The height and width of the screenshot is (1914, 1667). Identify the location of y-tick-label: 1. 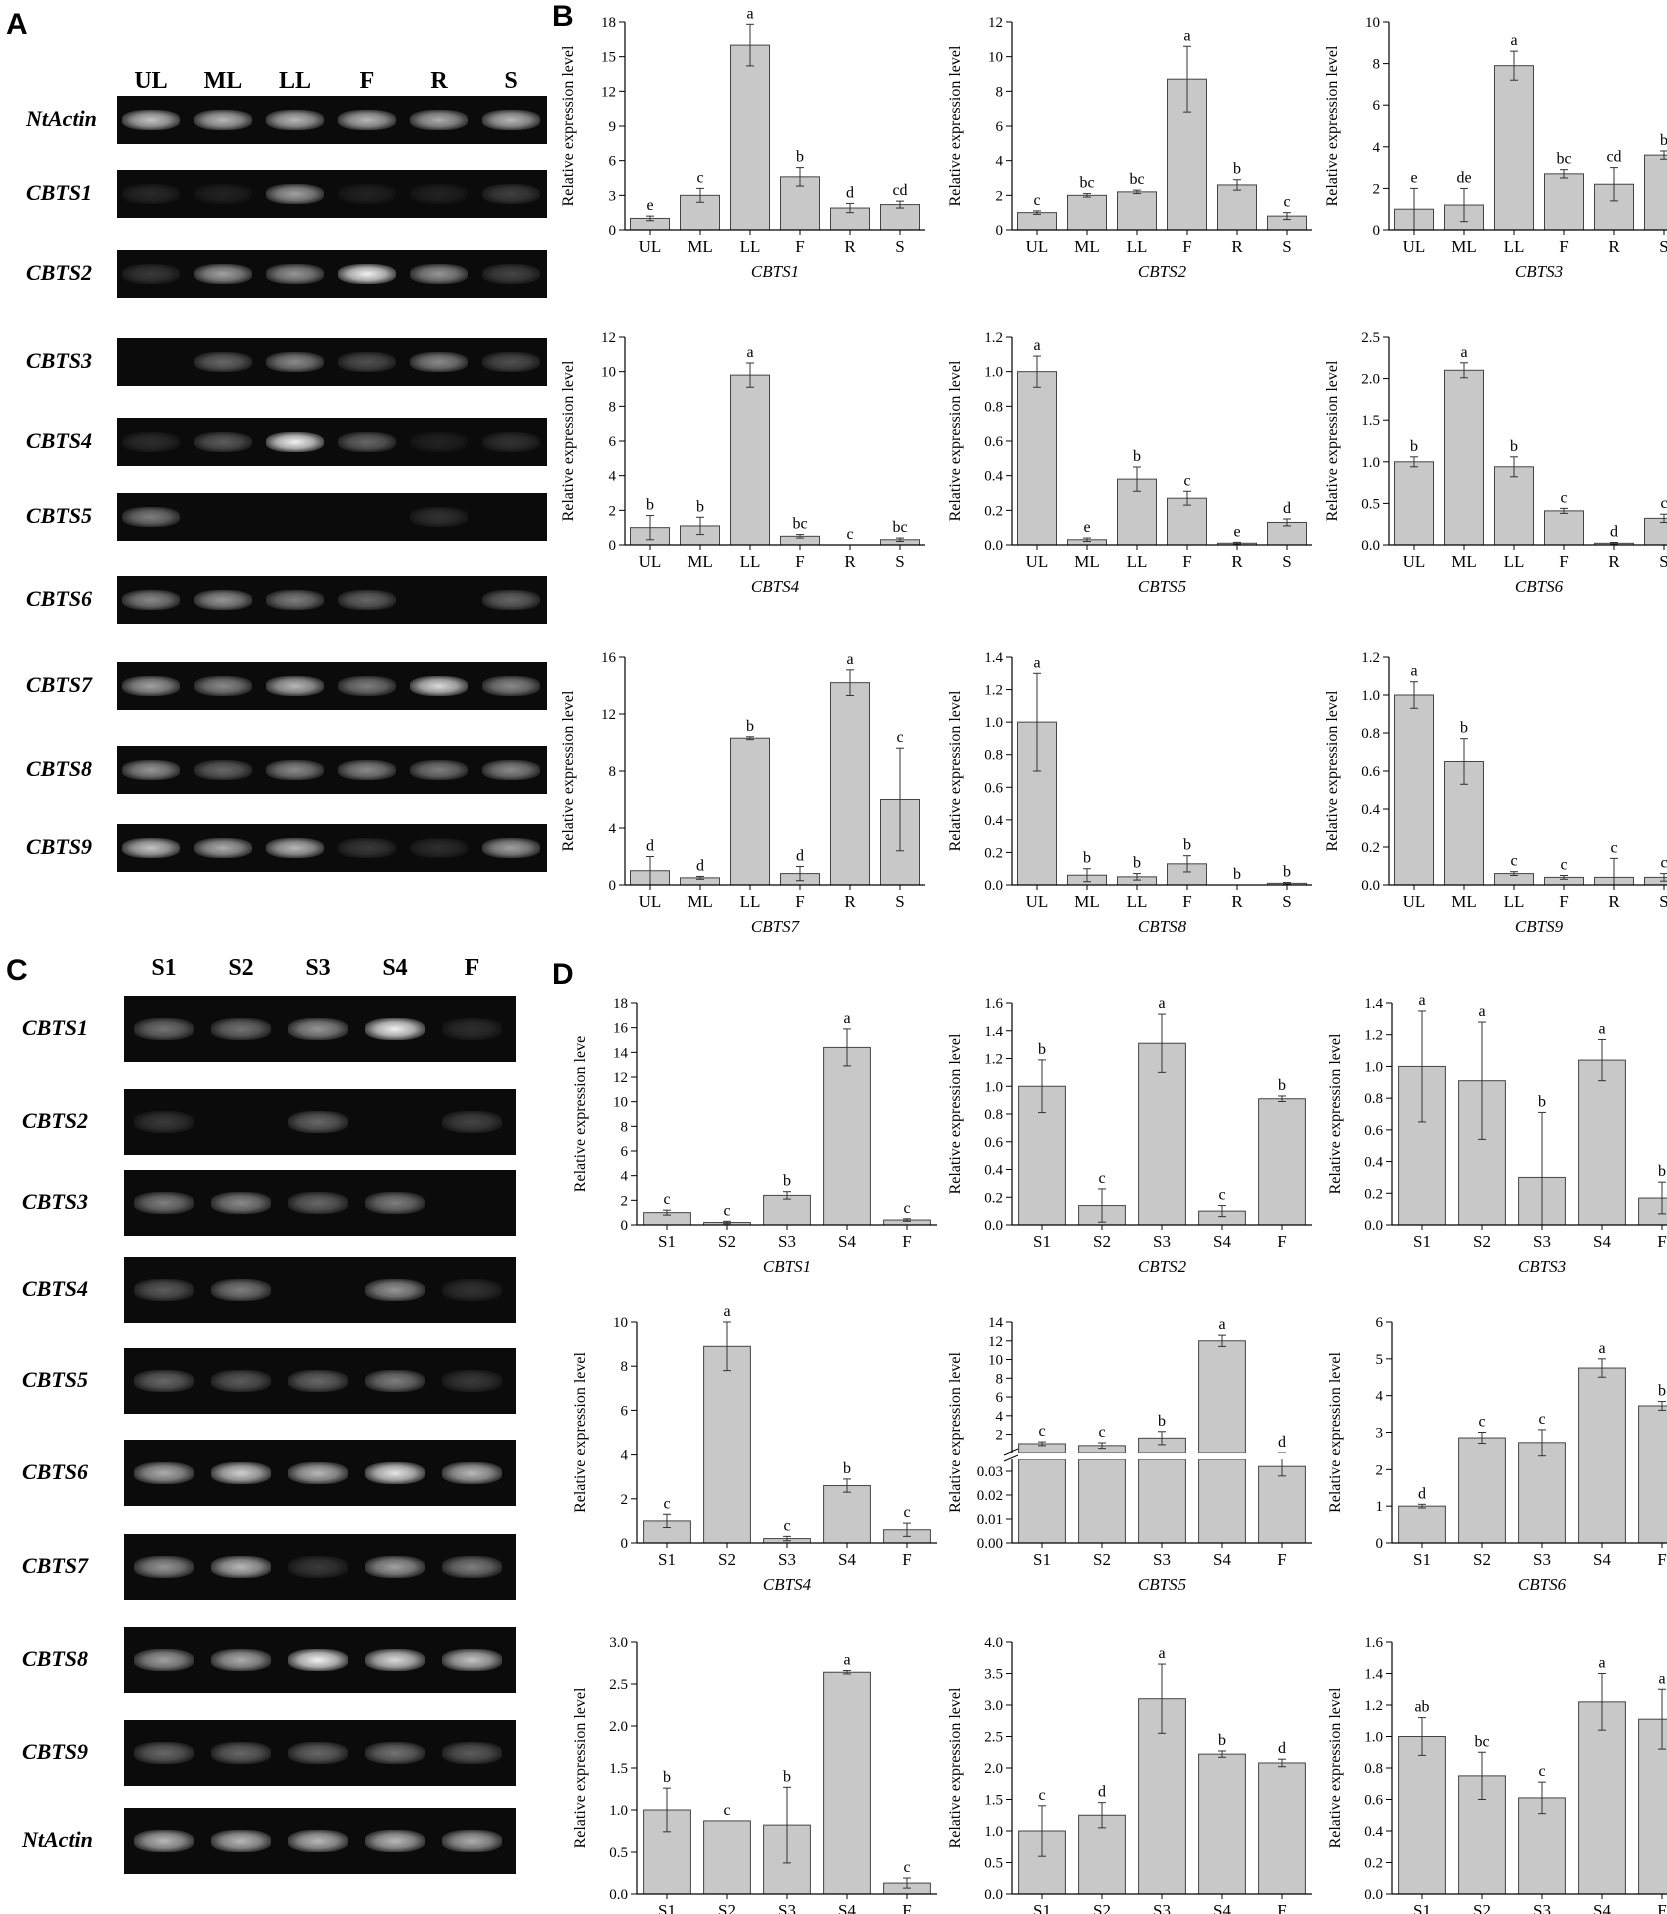
(1380, 1507).